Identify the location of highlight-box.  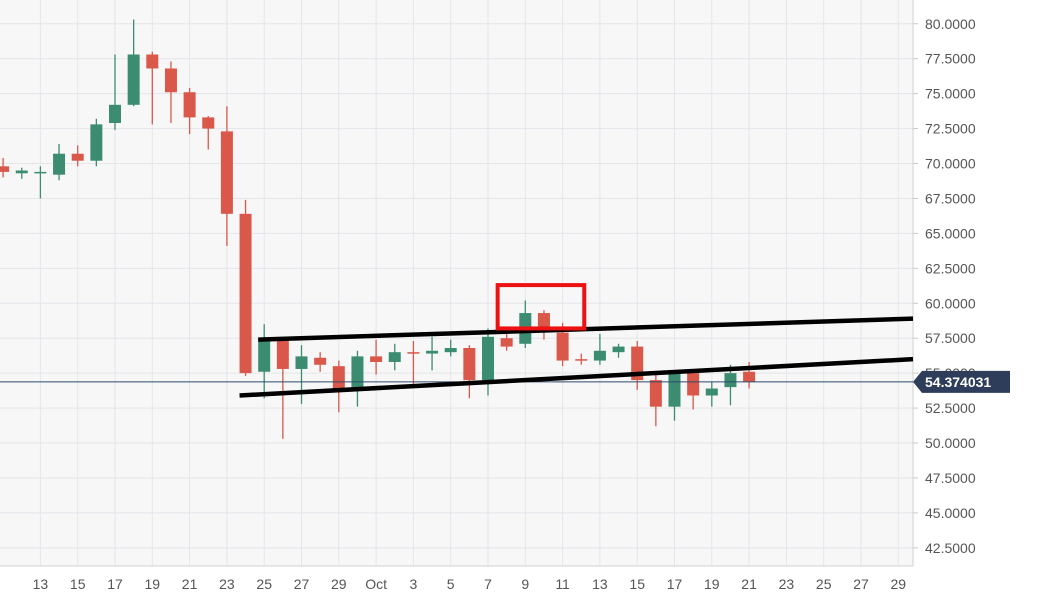
(541, 307).